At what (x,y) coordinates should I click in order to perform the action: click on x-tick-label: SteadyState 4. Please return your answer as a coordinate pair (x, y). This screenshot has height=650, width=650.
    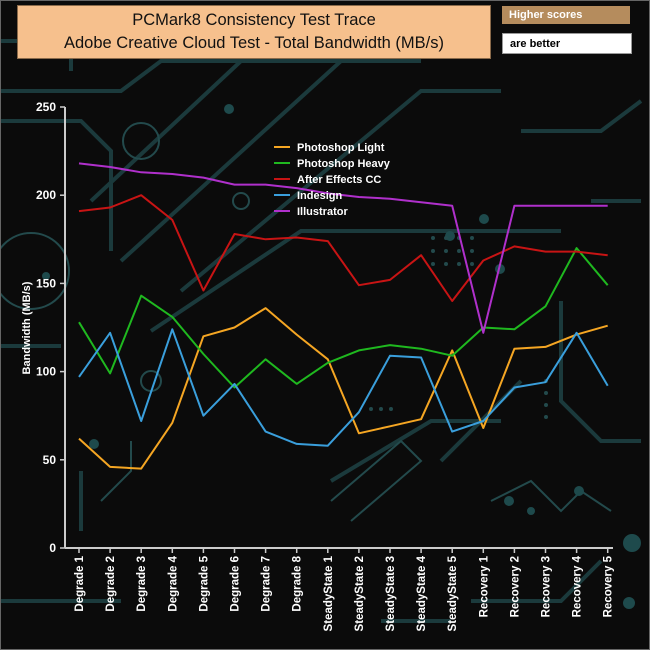
    Looking at the image, I should click on (422, 593).